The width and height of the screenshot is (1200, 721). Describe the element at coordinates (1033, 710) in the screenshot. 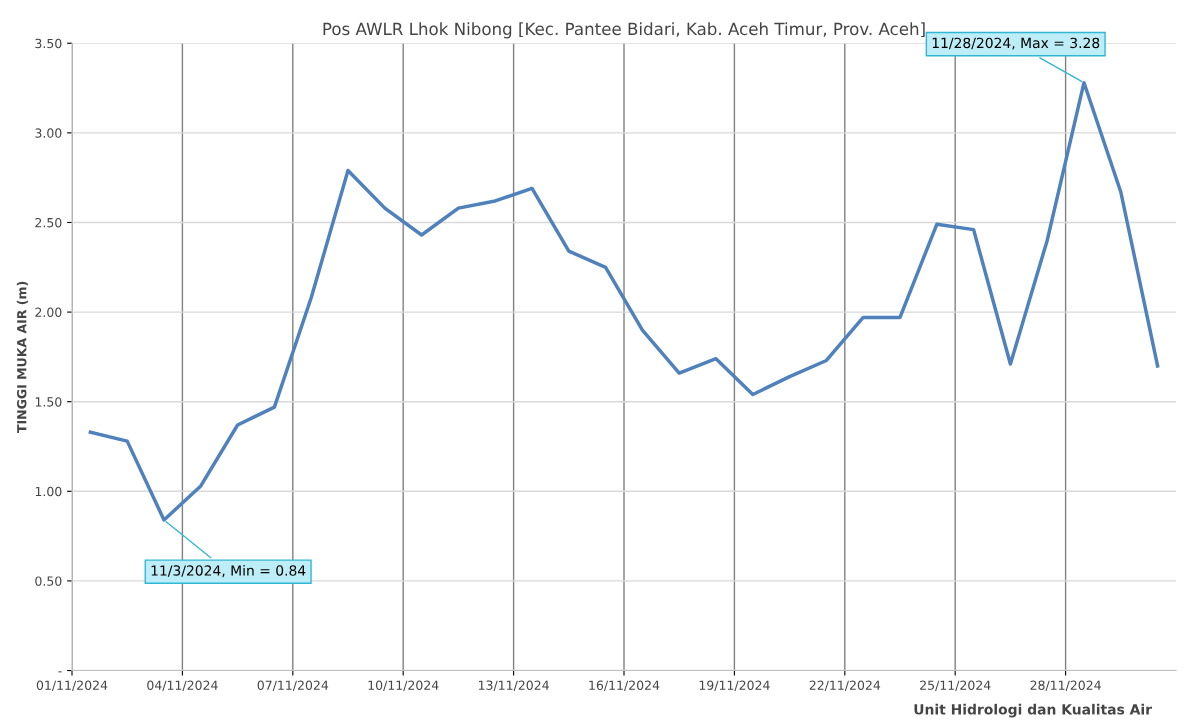

I see `text: Unit Hidrologi dan Kualitas Air` at that location.